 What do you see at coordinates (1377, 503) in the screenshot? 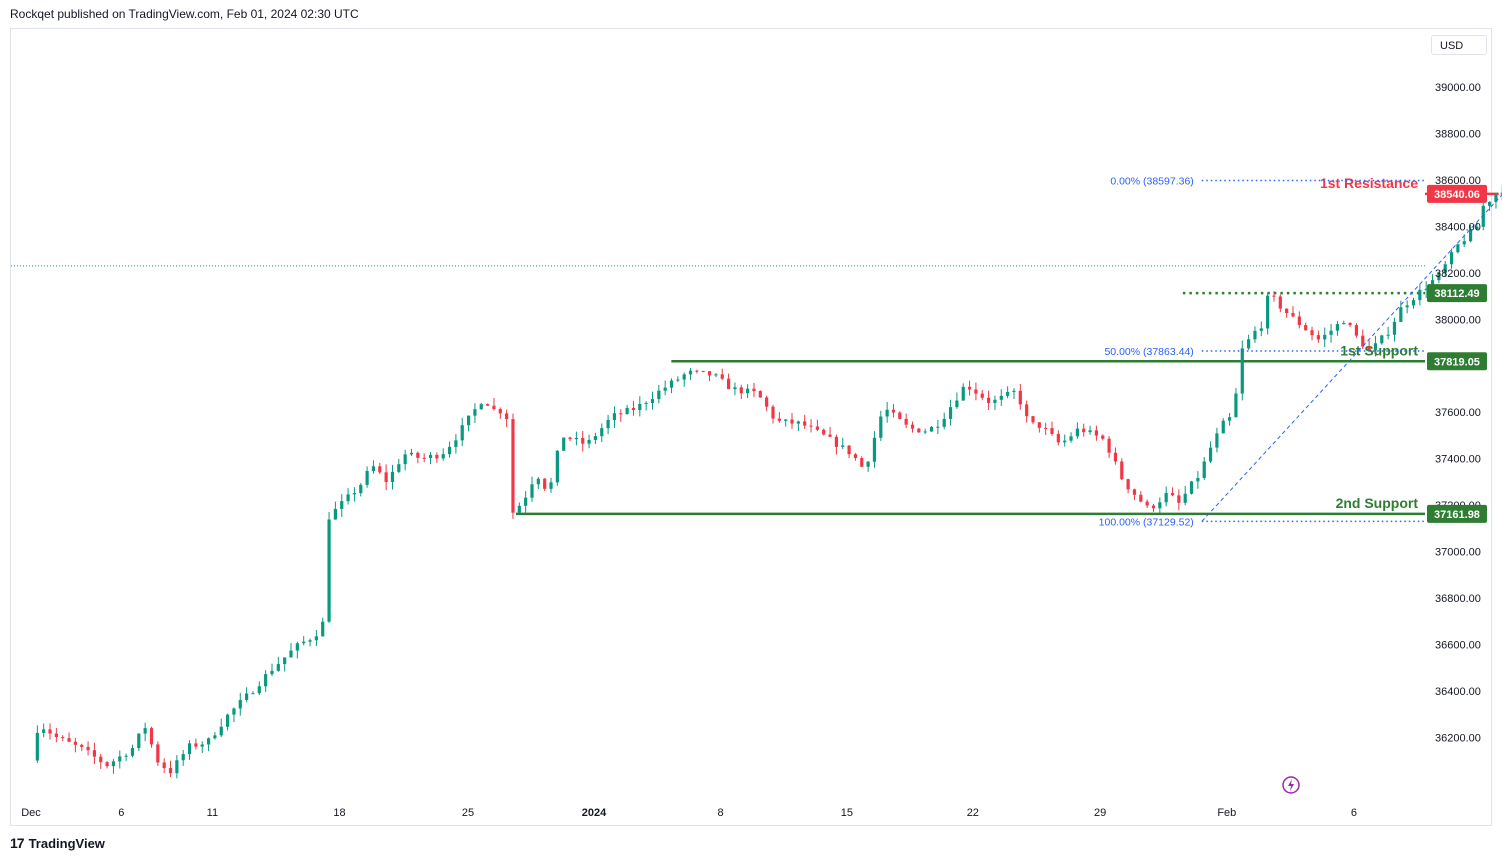
I see `level-label-support2: 2nd Support` at bounding box center [1377, 503].